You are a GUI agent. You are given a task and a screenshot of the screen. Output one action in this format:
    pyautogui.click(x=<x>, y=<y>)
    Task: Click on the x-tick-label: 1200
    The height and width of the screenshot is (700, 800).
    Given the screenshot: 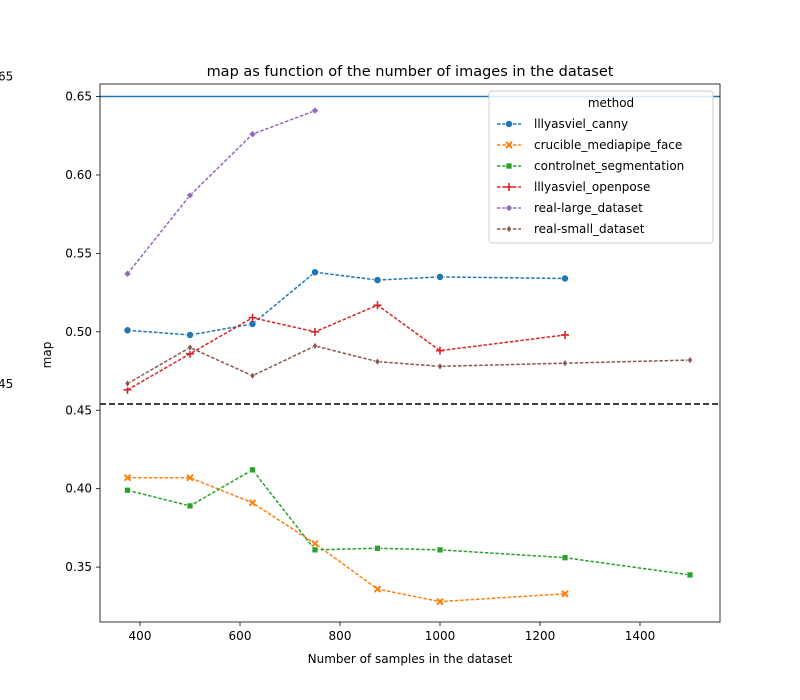 What is the action you would take?
    pyautogui.click(x=540, y=636)
    